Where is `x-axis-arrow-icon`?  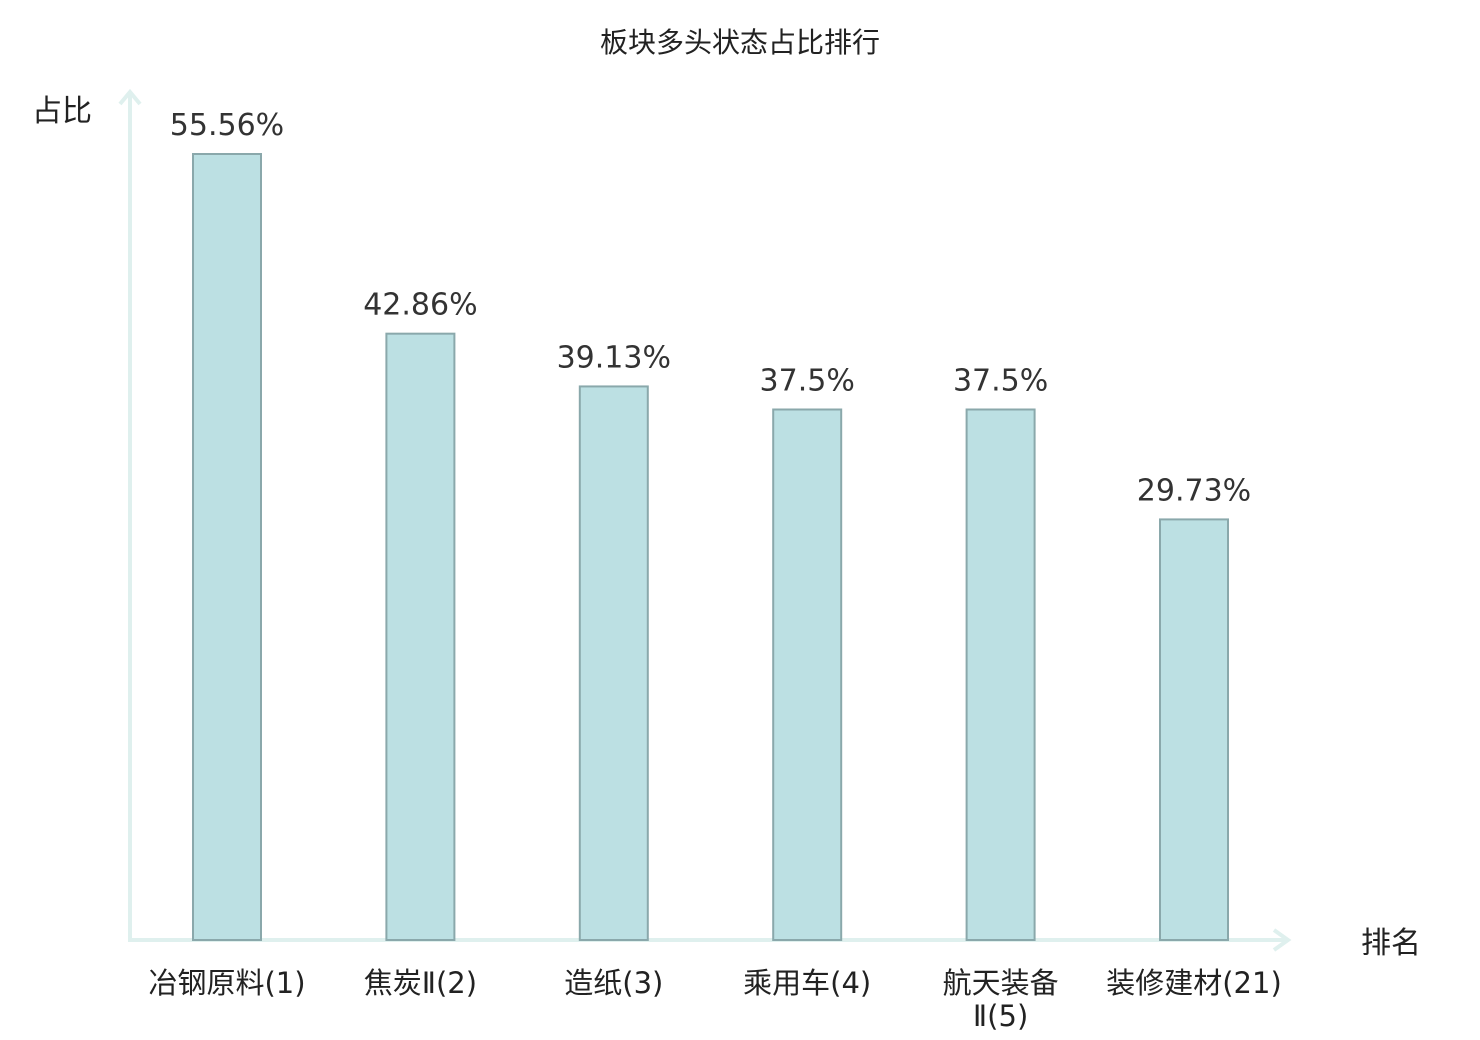
x-axis-arrow-icon is located at coordinates (1282, 940).